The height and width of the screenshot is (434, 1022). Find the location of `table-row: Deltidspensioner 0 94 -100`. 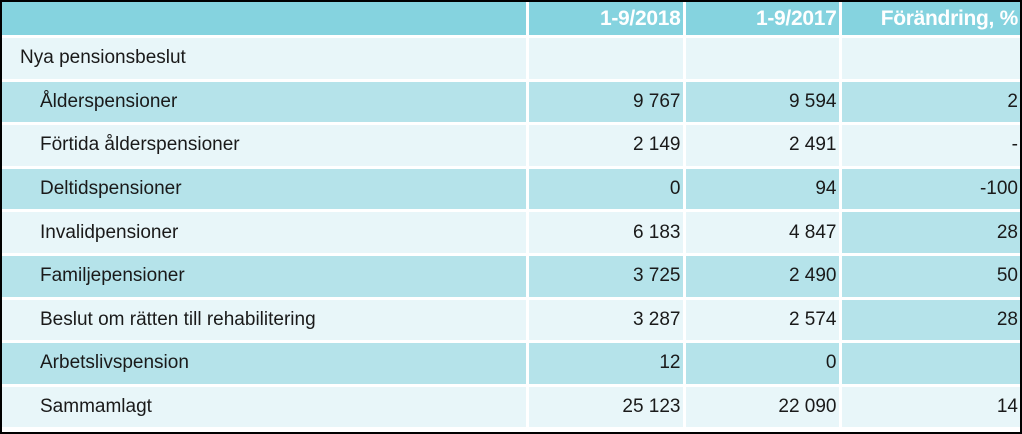

table-row: Deltidspensioner 0 94 -100 is located at coordinates (511, 190).